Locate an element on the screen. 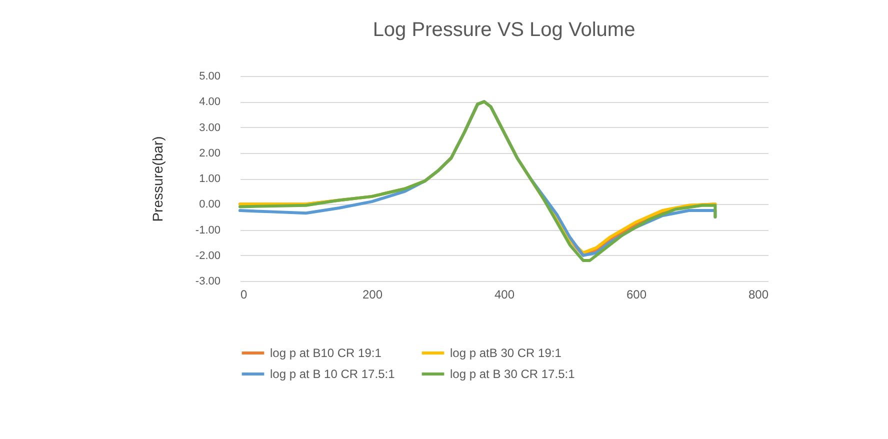  legend-label: log p at B 10 CR 17.5:1 is located at coordinates (333, 374).